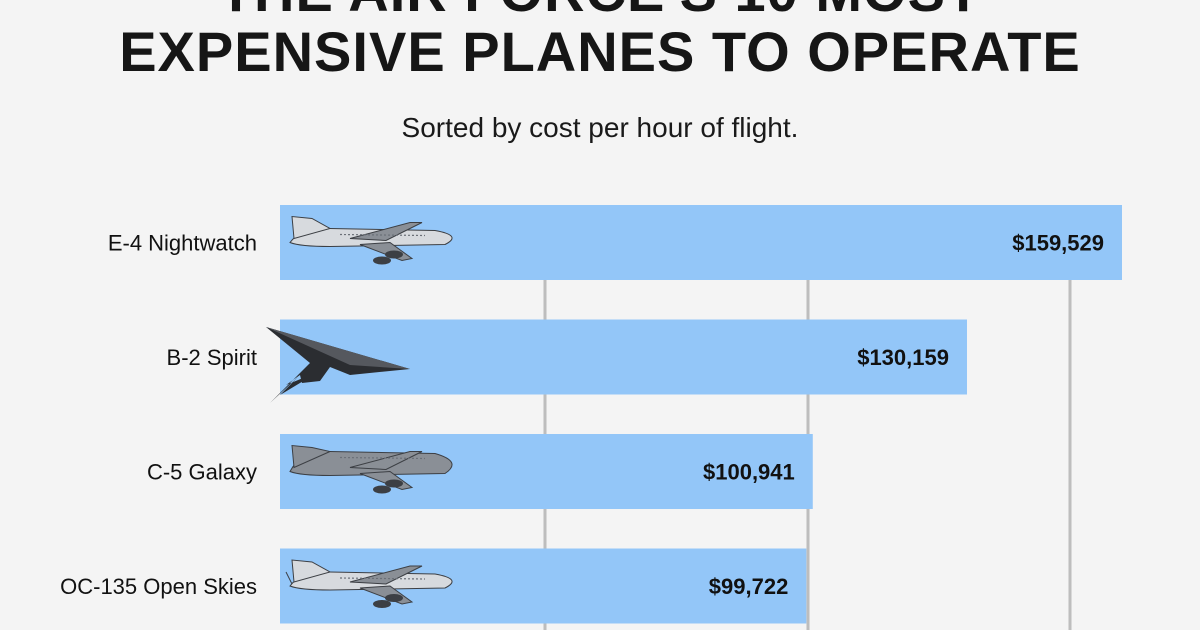  I want to click on value-label: $100,941, so click(749, 472).